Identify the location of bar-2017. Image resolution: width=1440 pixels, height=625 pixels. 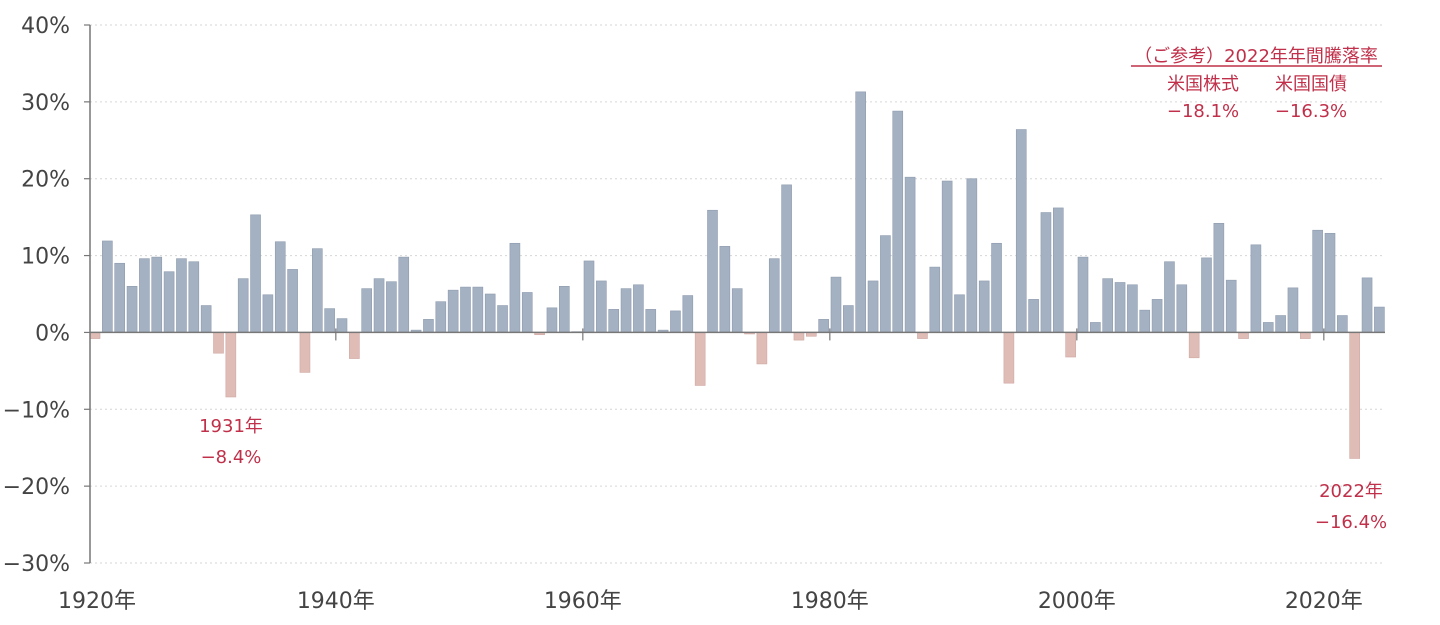
(1293, 310).